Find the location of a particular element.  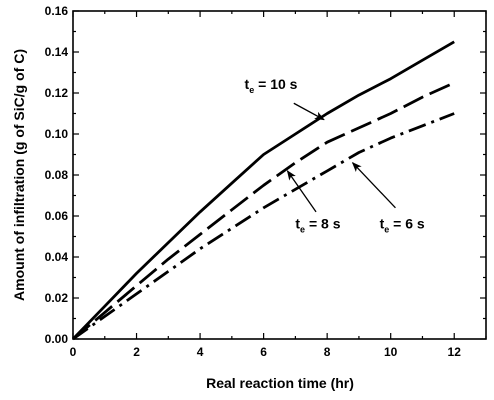

x-tick-label: 4 is located at coordinates (200, 352).